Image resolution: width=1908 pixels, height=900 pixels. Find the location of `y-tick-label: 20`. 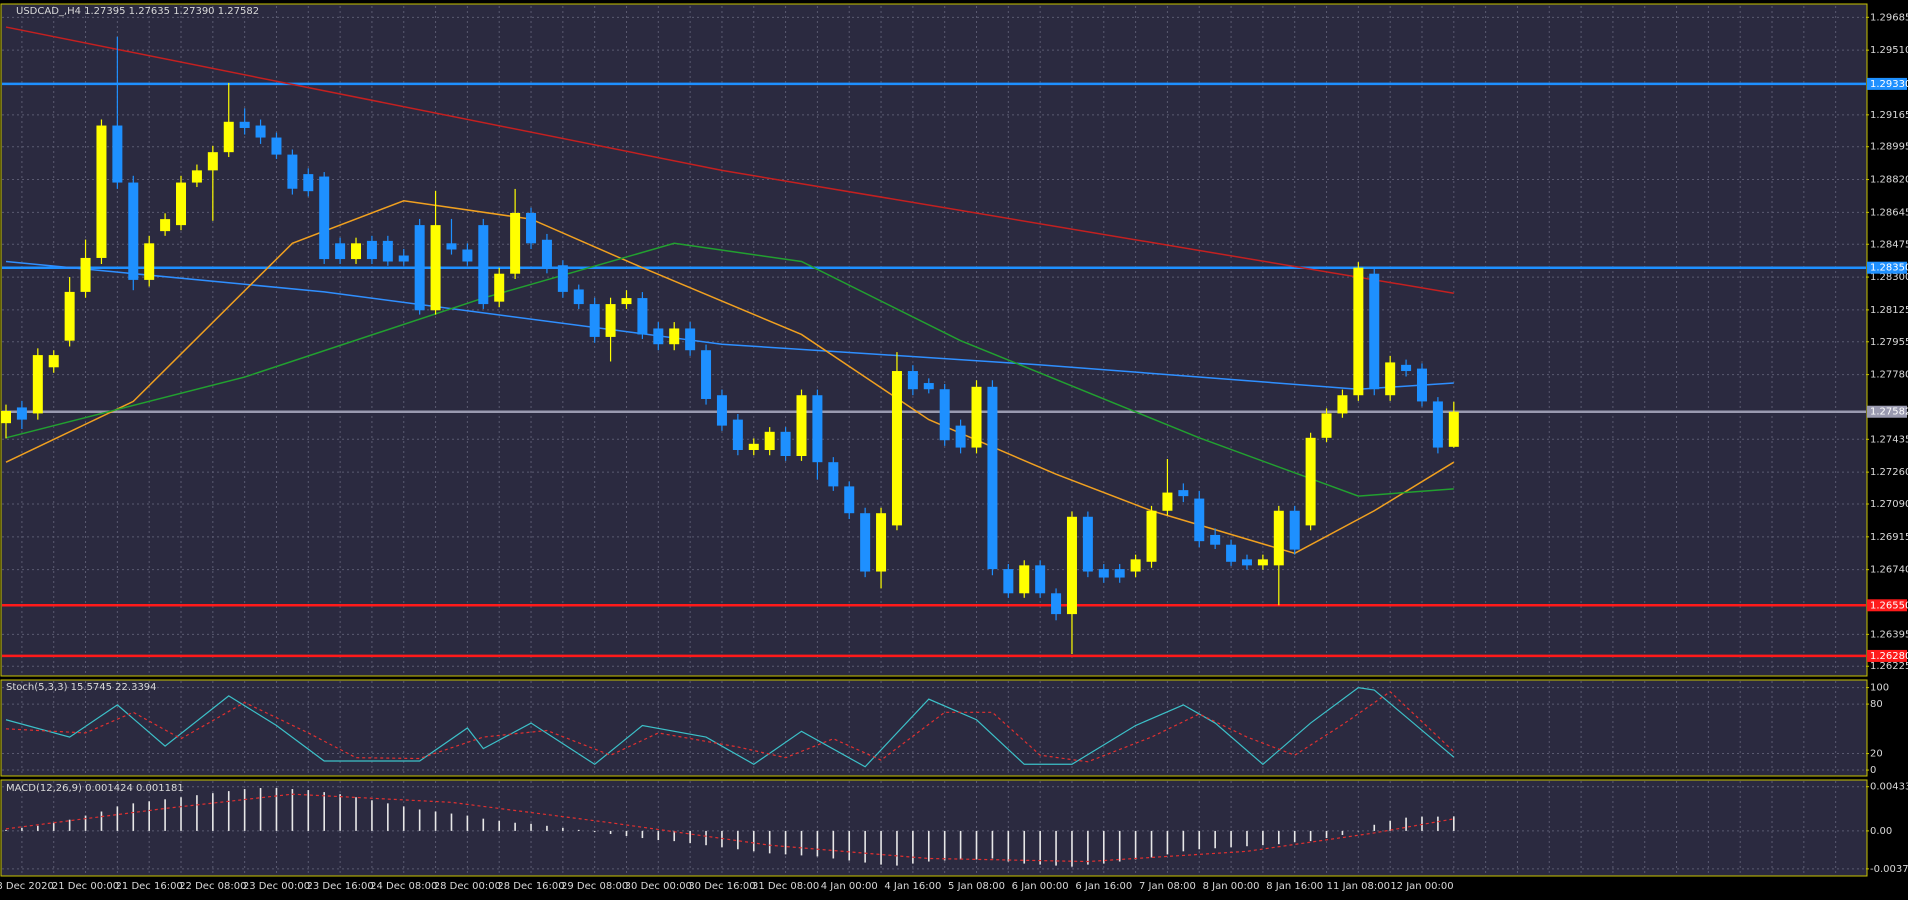

y-tick-label: 20 is located at coordinates (1876, 754).